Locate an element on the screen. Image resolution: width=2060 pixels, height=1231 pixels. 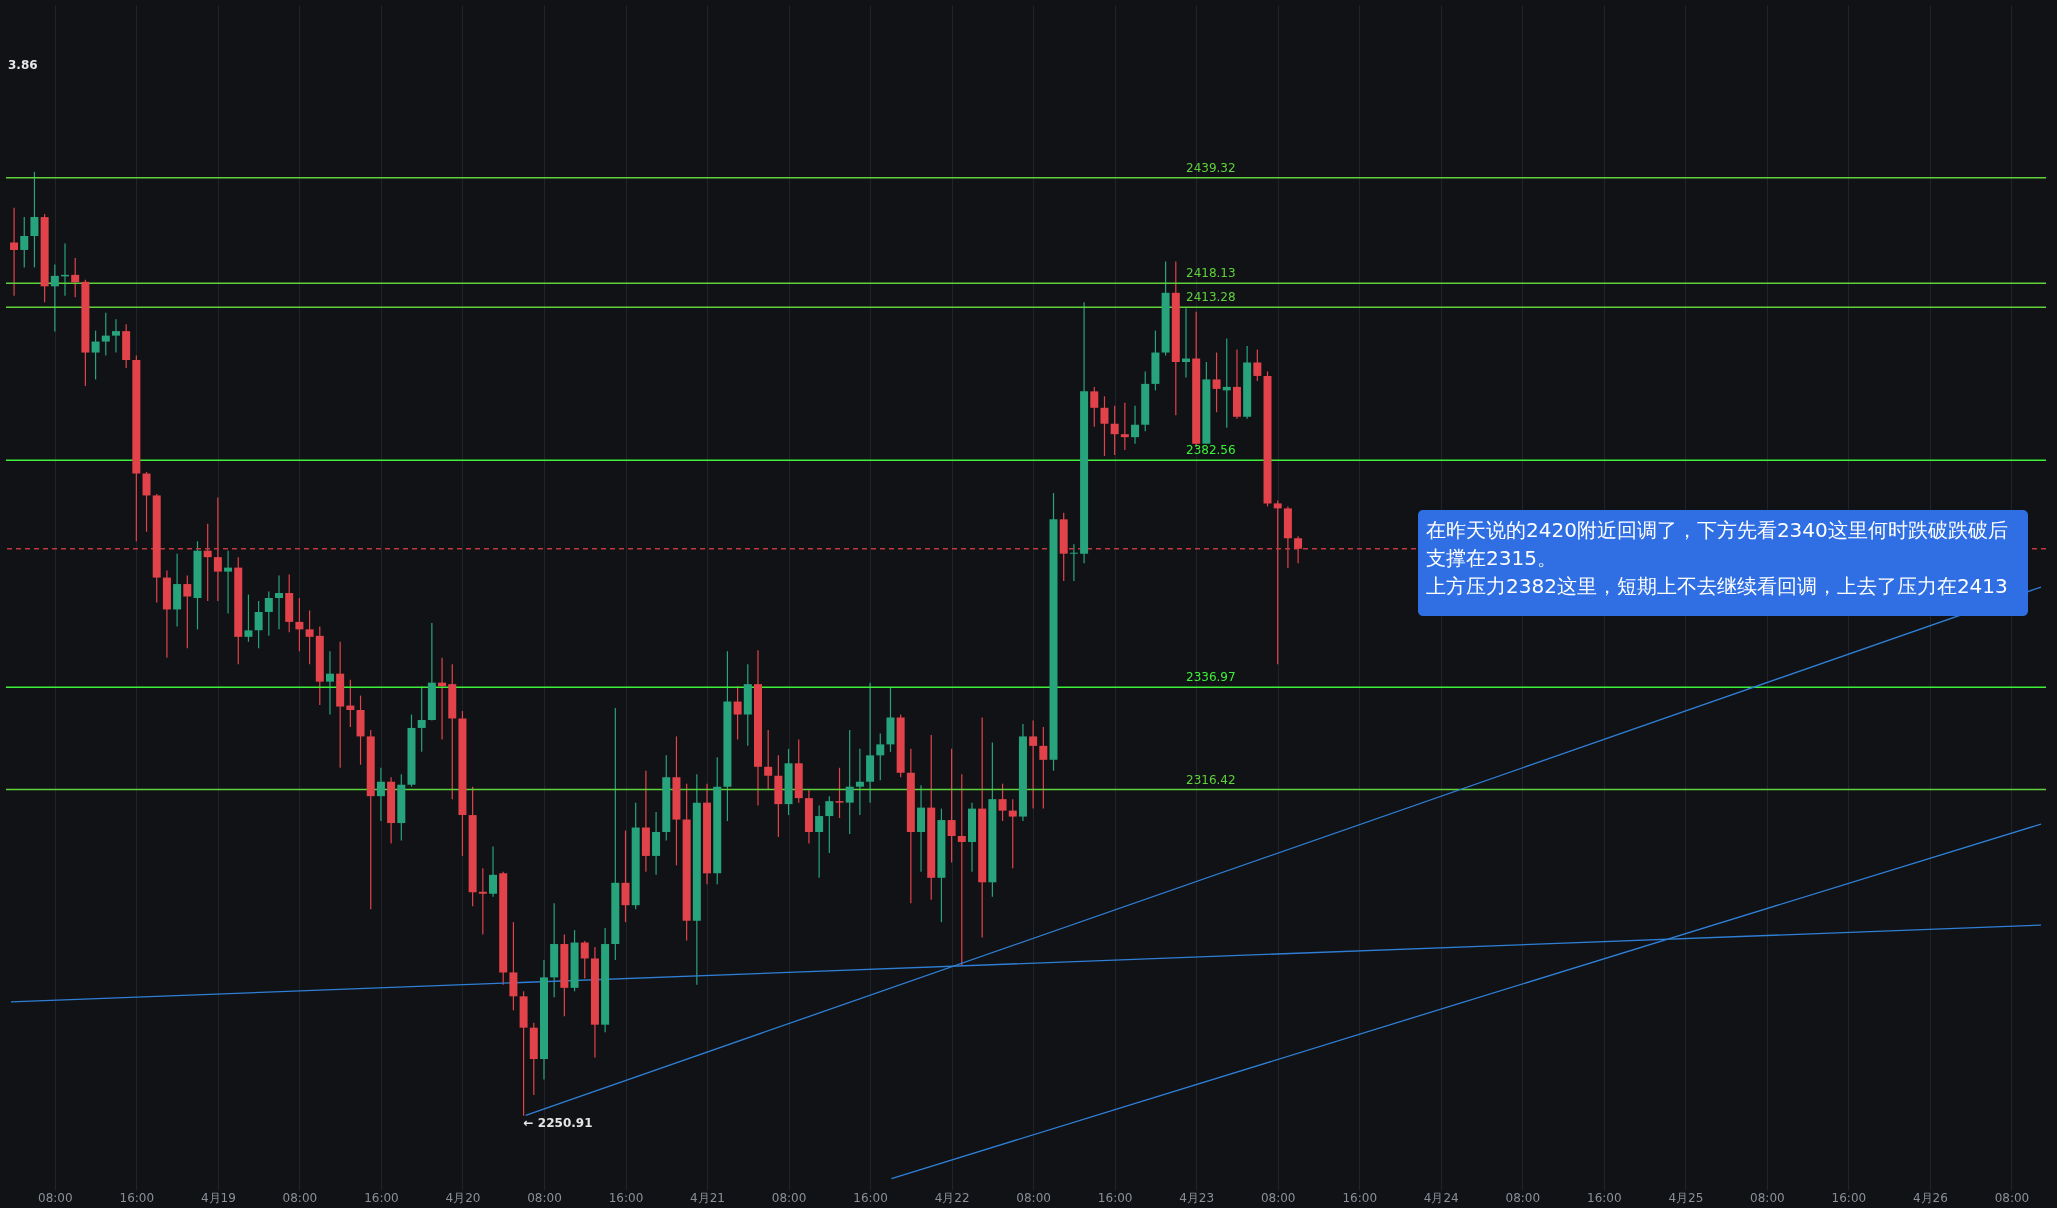
ref-line-label: 2439.32 is located at coordinates (1211, 167).